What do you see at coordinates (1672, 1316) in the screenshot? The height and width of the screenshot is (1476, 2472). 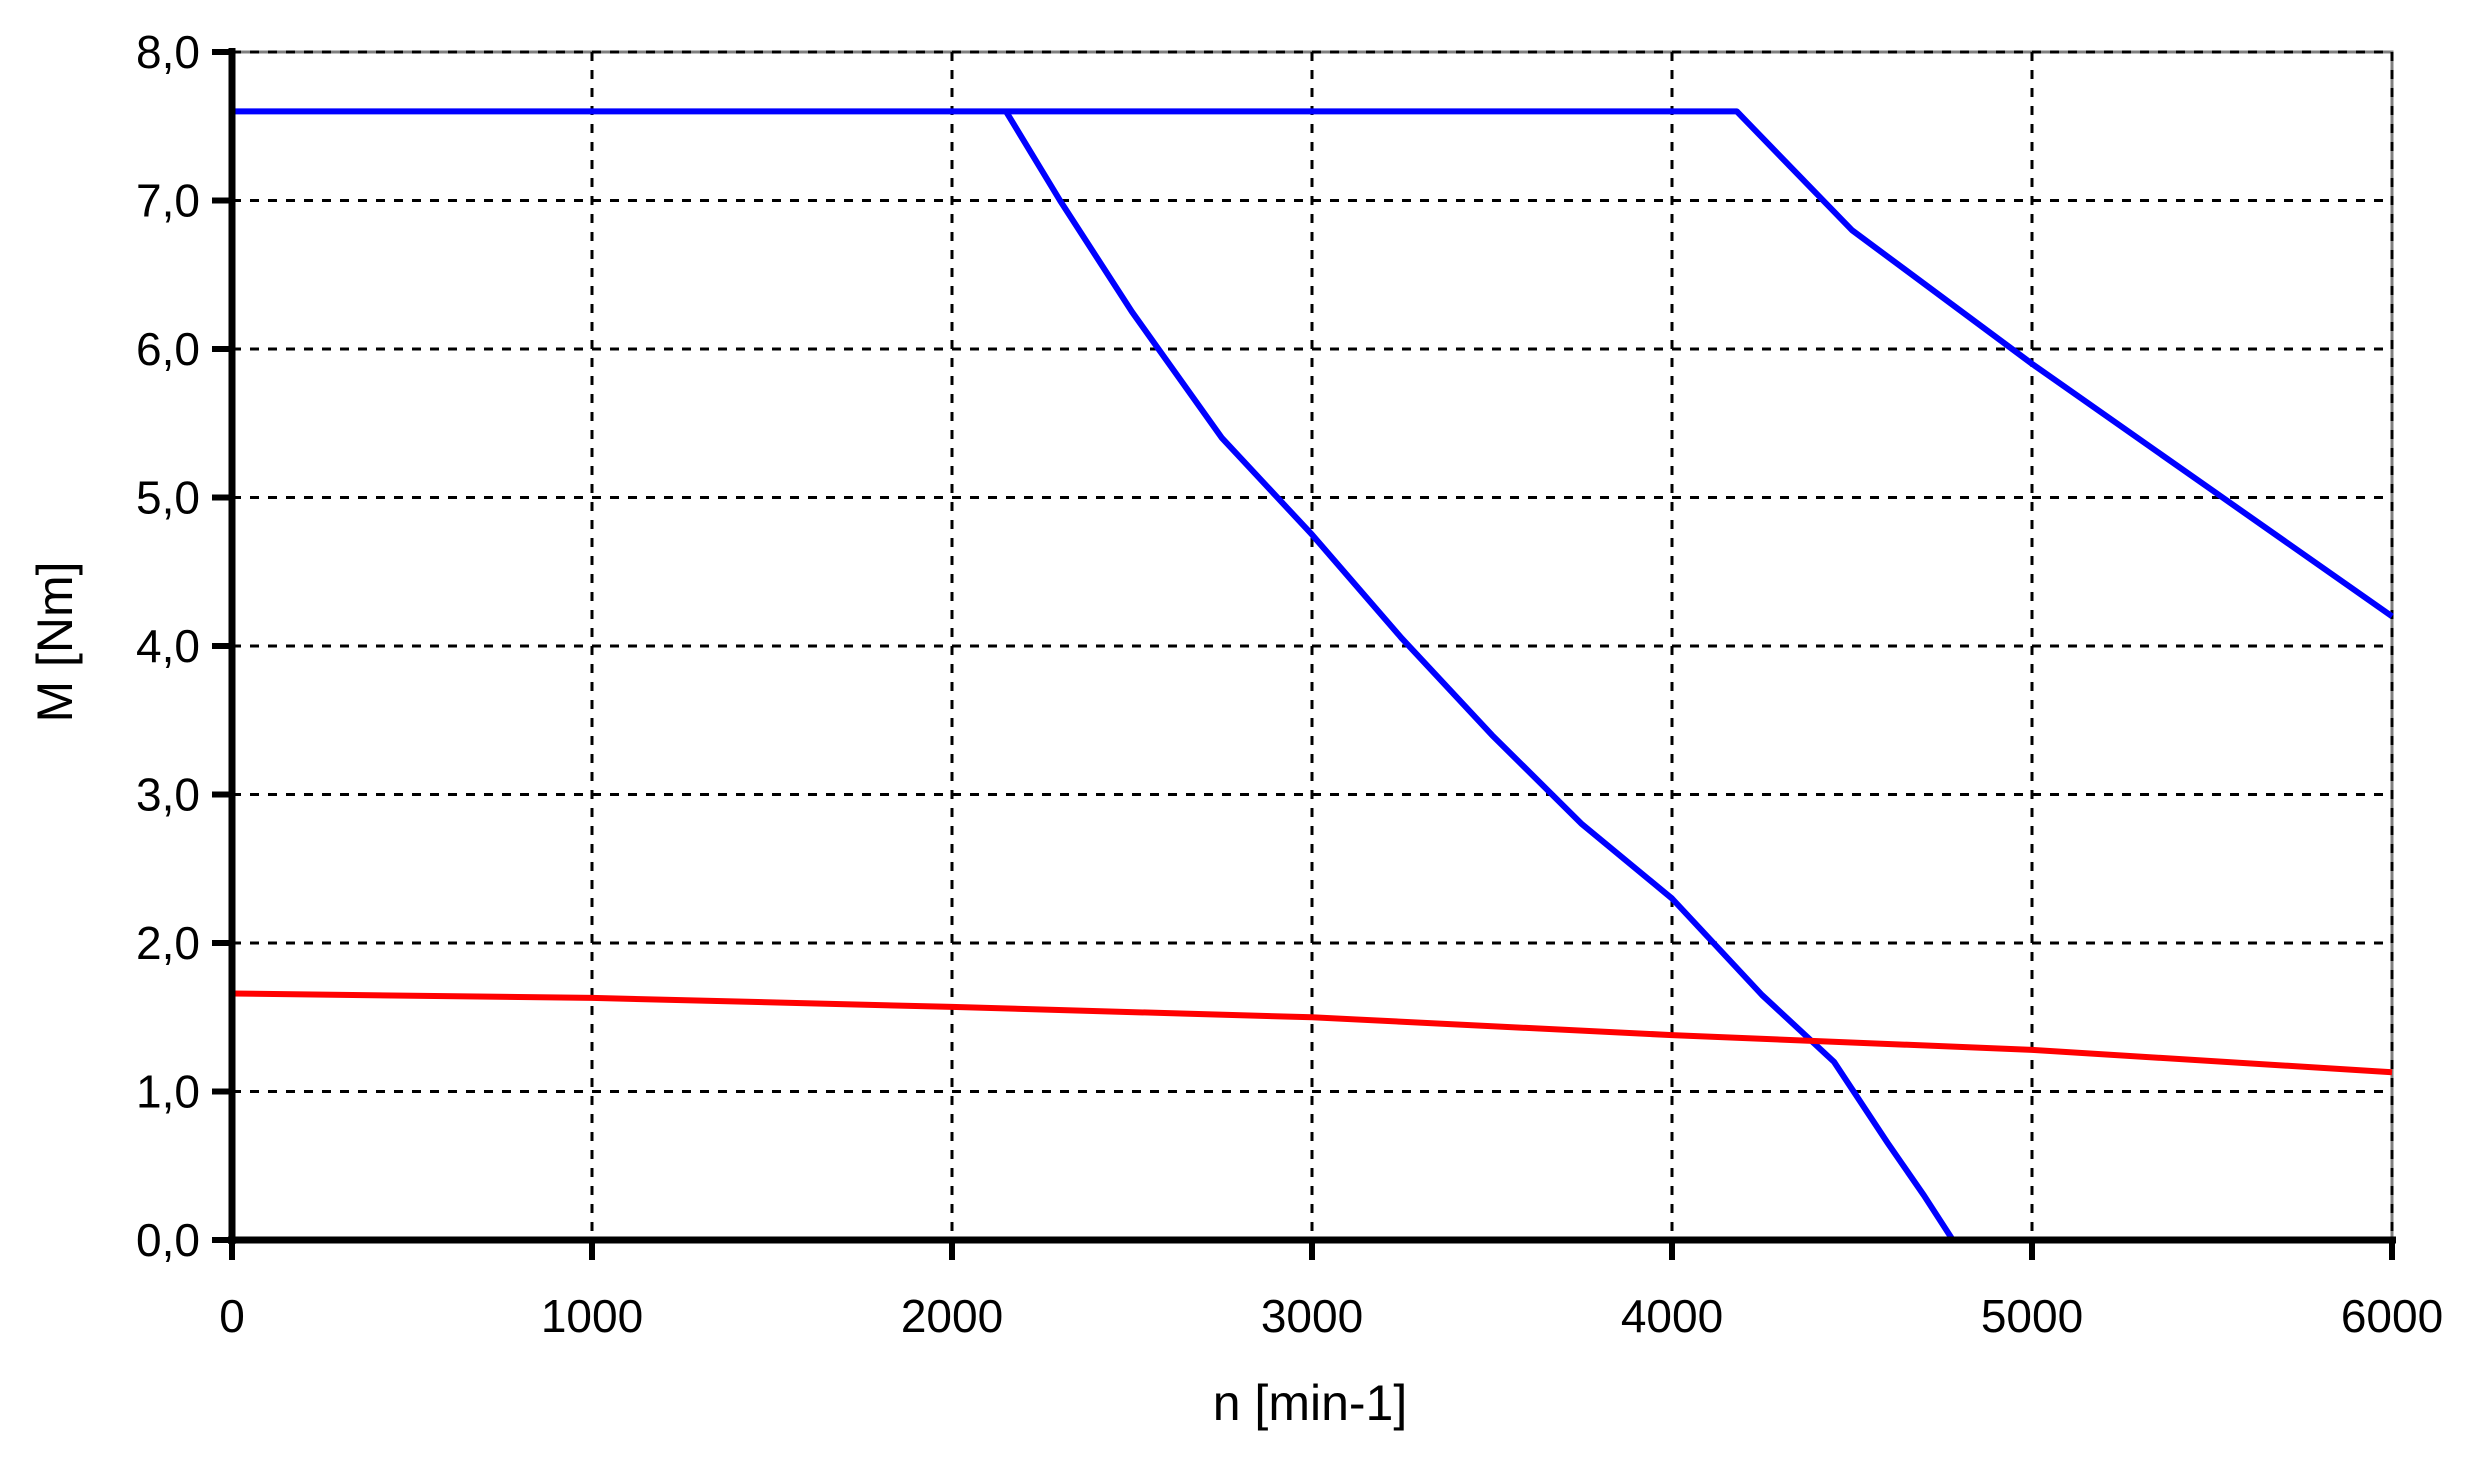 I see `x-tick-label: 4000` at bounding box center [1672, 1316].